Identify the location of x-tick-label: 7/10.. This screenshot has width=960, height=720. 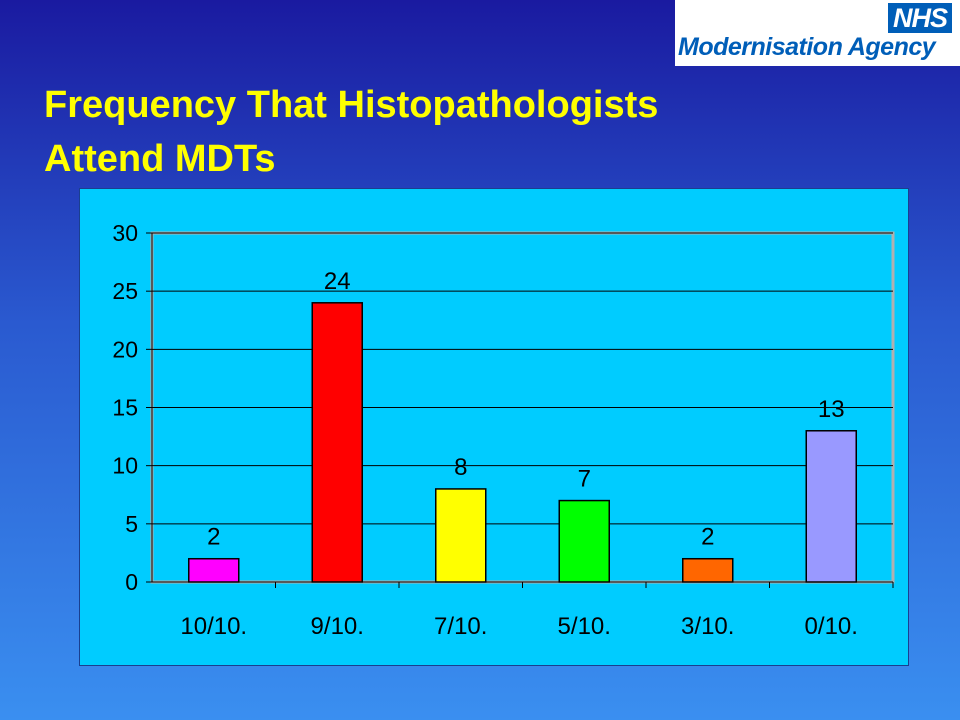
(460, 626).